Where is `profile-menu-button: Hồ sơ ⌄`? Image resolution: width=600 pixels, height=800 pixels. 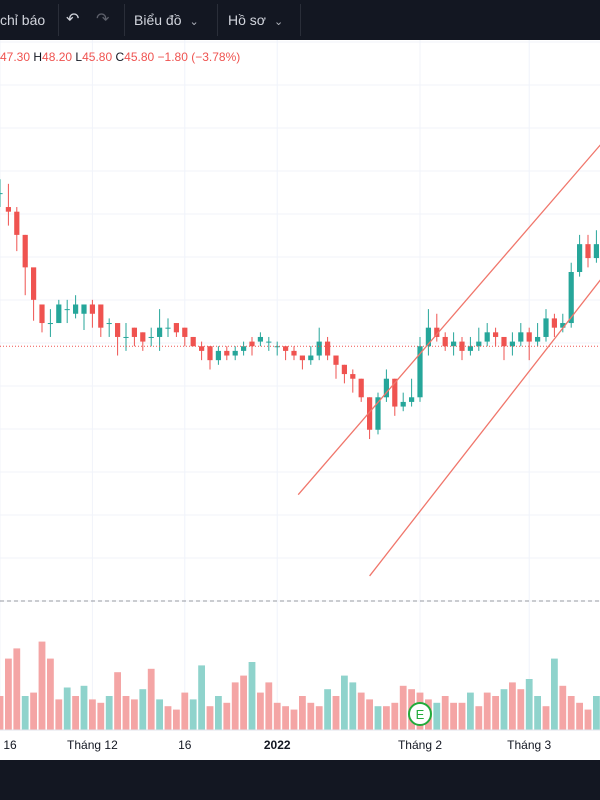
profile-menu-button: Hồ sơ ⌄ is located at coordinates (255, 20).